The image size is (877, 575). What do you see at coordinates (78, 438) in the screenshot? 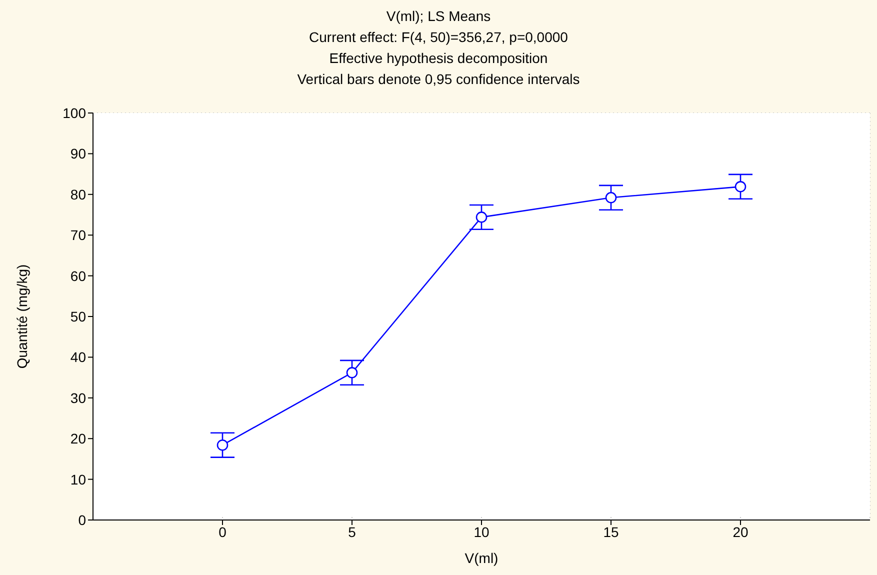
I see `y-tick-label: 20` at bounding box center [78, 438].